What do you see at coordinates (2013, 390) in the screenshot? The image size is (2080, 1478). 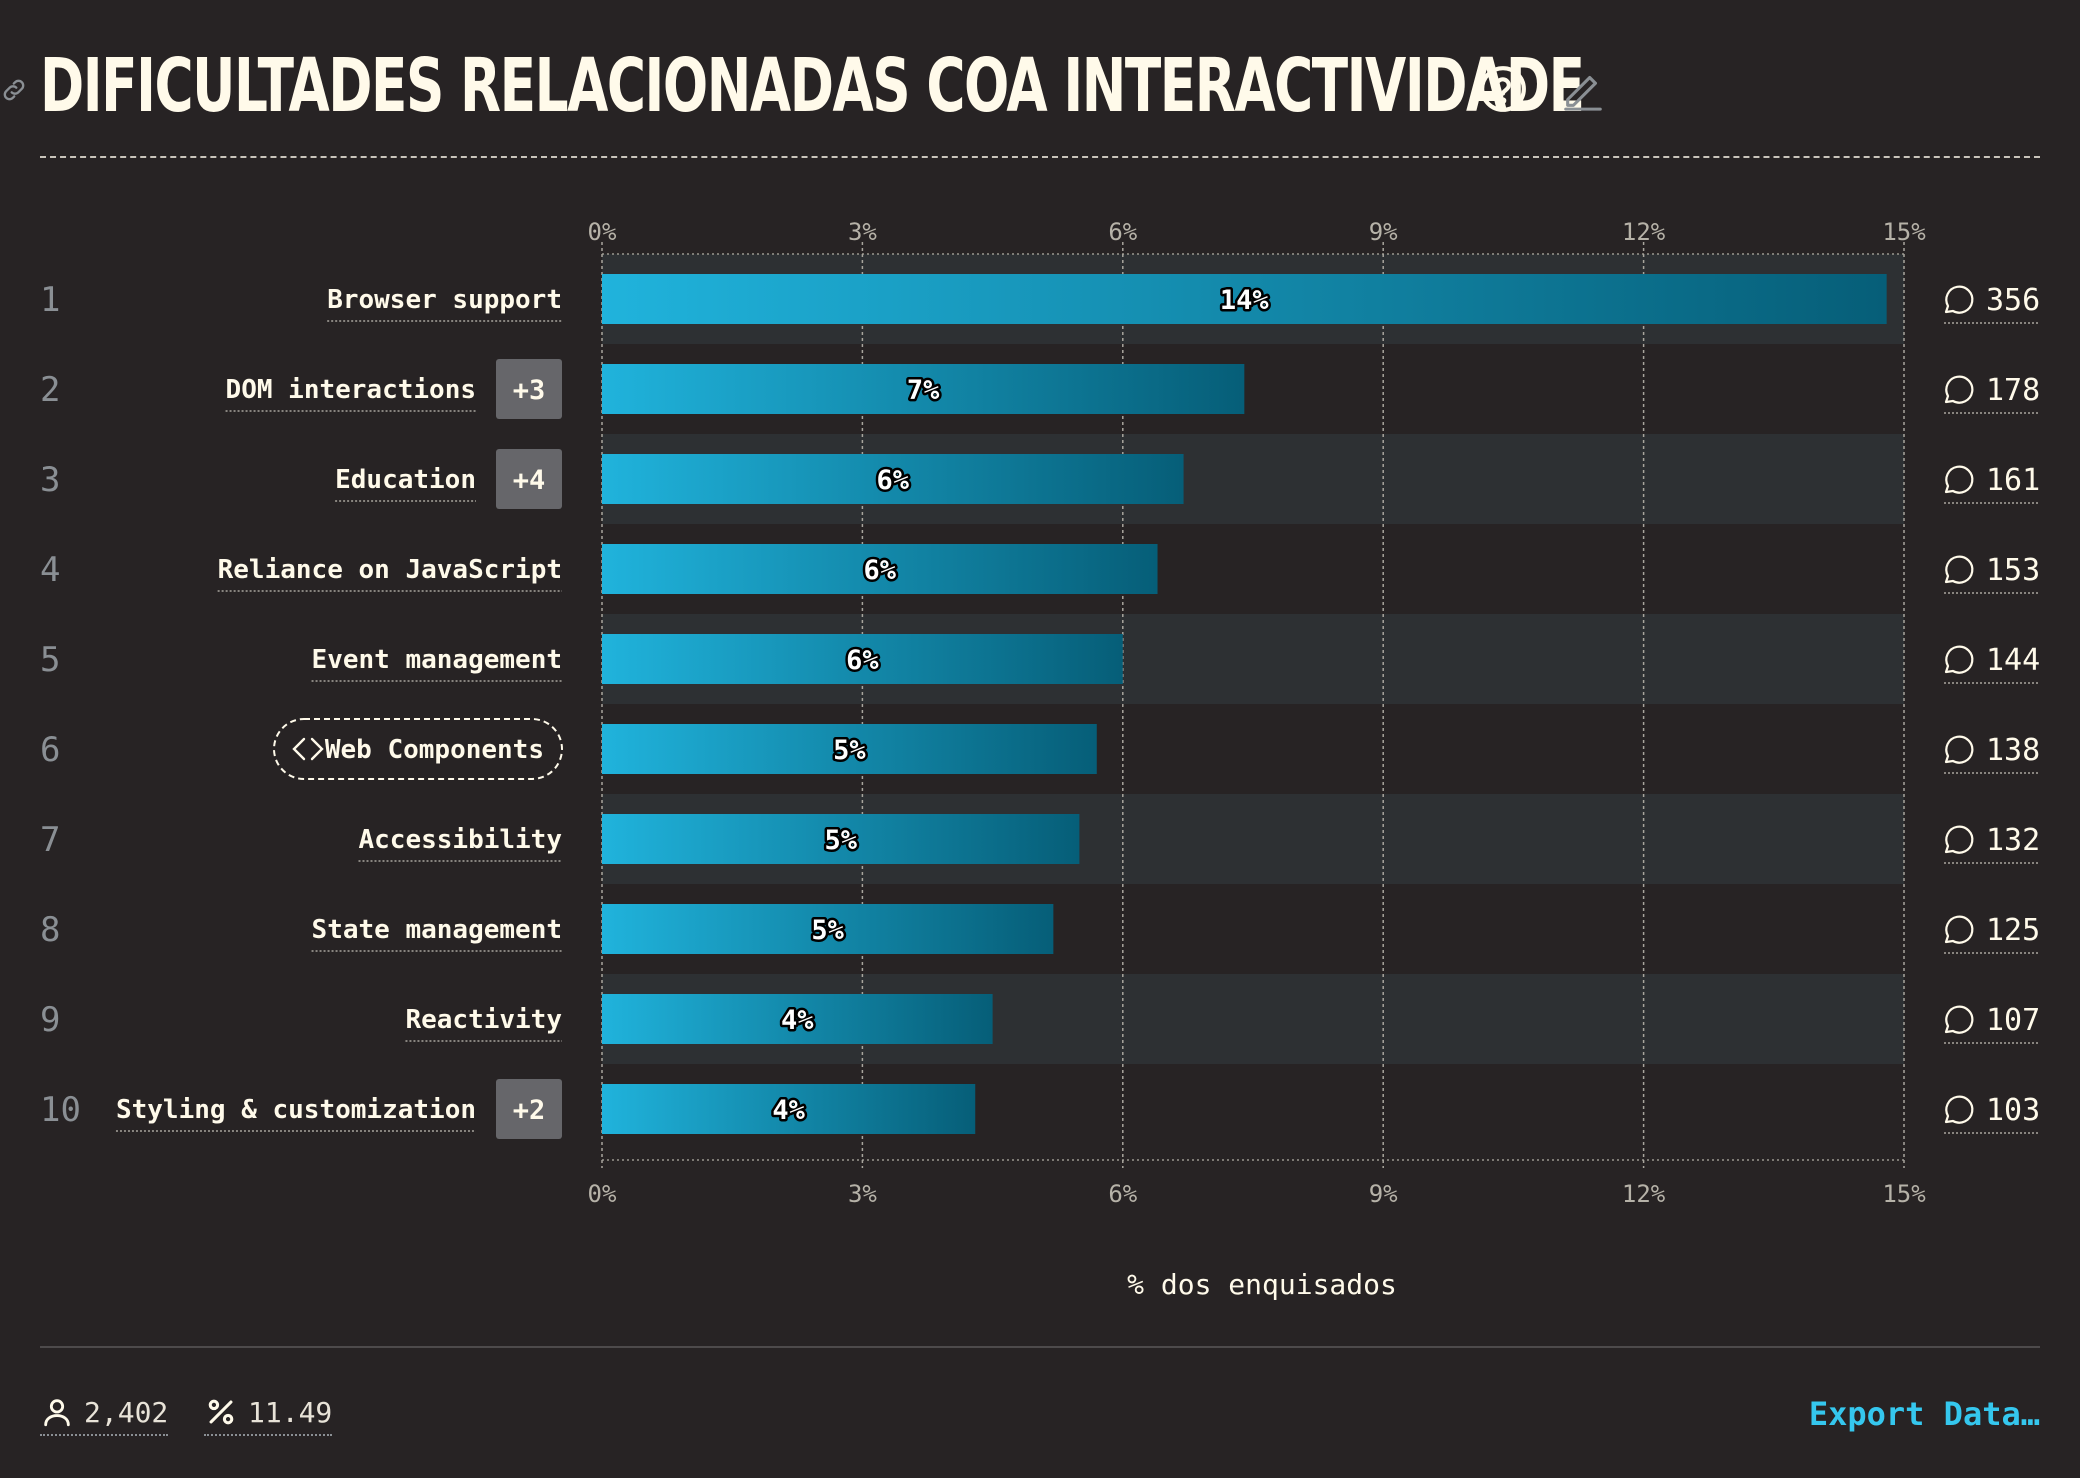 I see `comment-count: 178` at bounding box center [2013, 390].